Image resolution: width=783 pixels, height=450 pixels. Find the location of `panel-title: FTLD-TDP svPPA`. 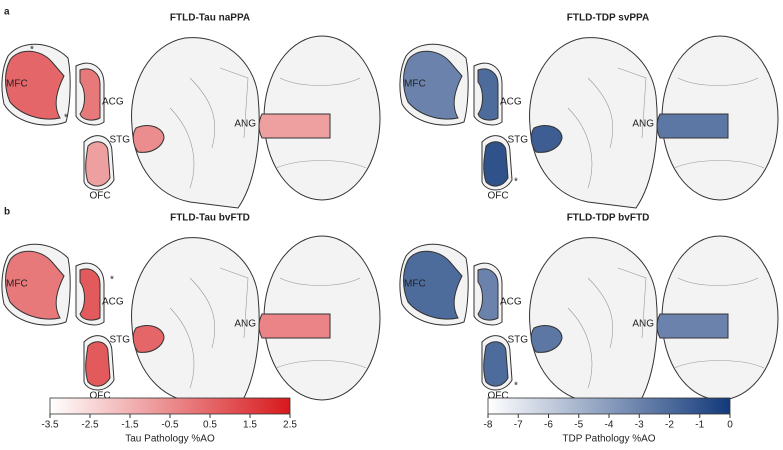

panel-title: FTLD-TDP svPPA is located at coordinates (608, 18).